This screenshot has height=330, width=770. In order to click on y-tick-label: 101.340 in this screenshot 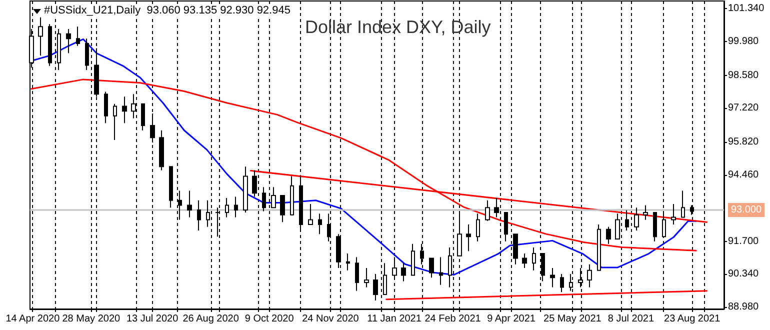, I will do `click(746, 8)`.